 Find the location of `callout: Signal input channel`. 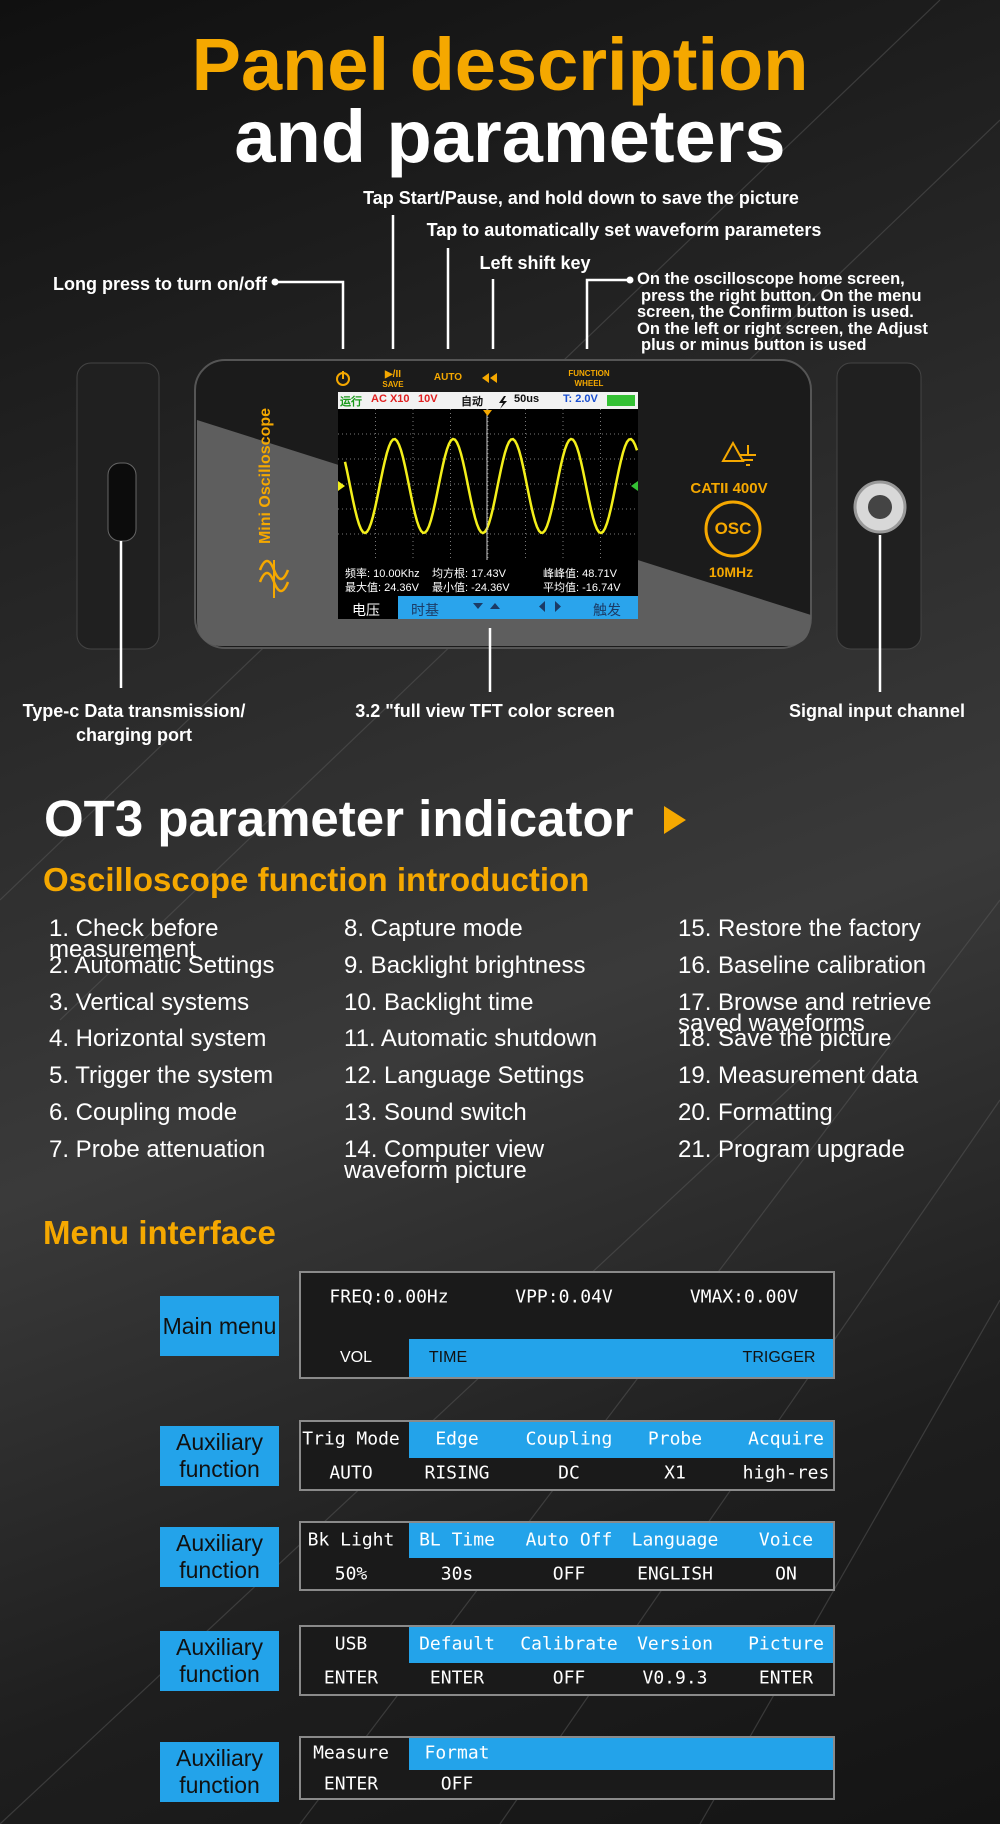

callout: Signal input channel is located at coordinates (877, 711).